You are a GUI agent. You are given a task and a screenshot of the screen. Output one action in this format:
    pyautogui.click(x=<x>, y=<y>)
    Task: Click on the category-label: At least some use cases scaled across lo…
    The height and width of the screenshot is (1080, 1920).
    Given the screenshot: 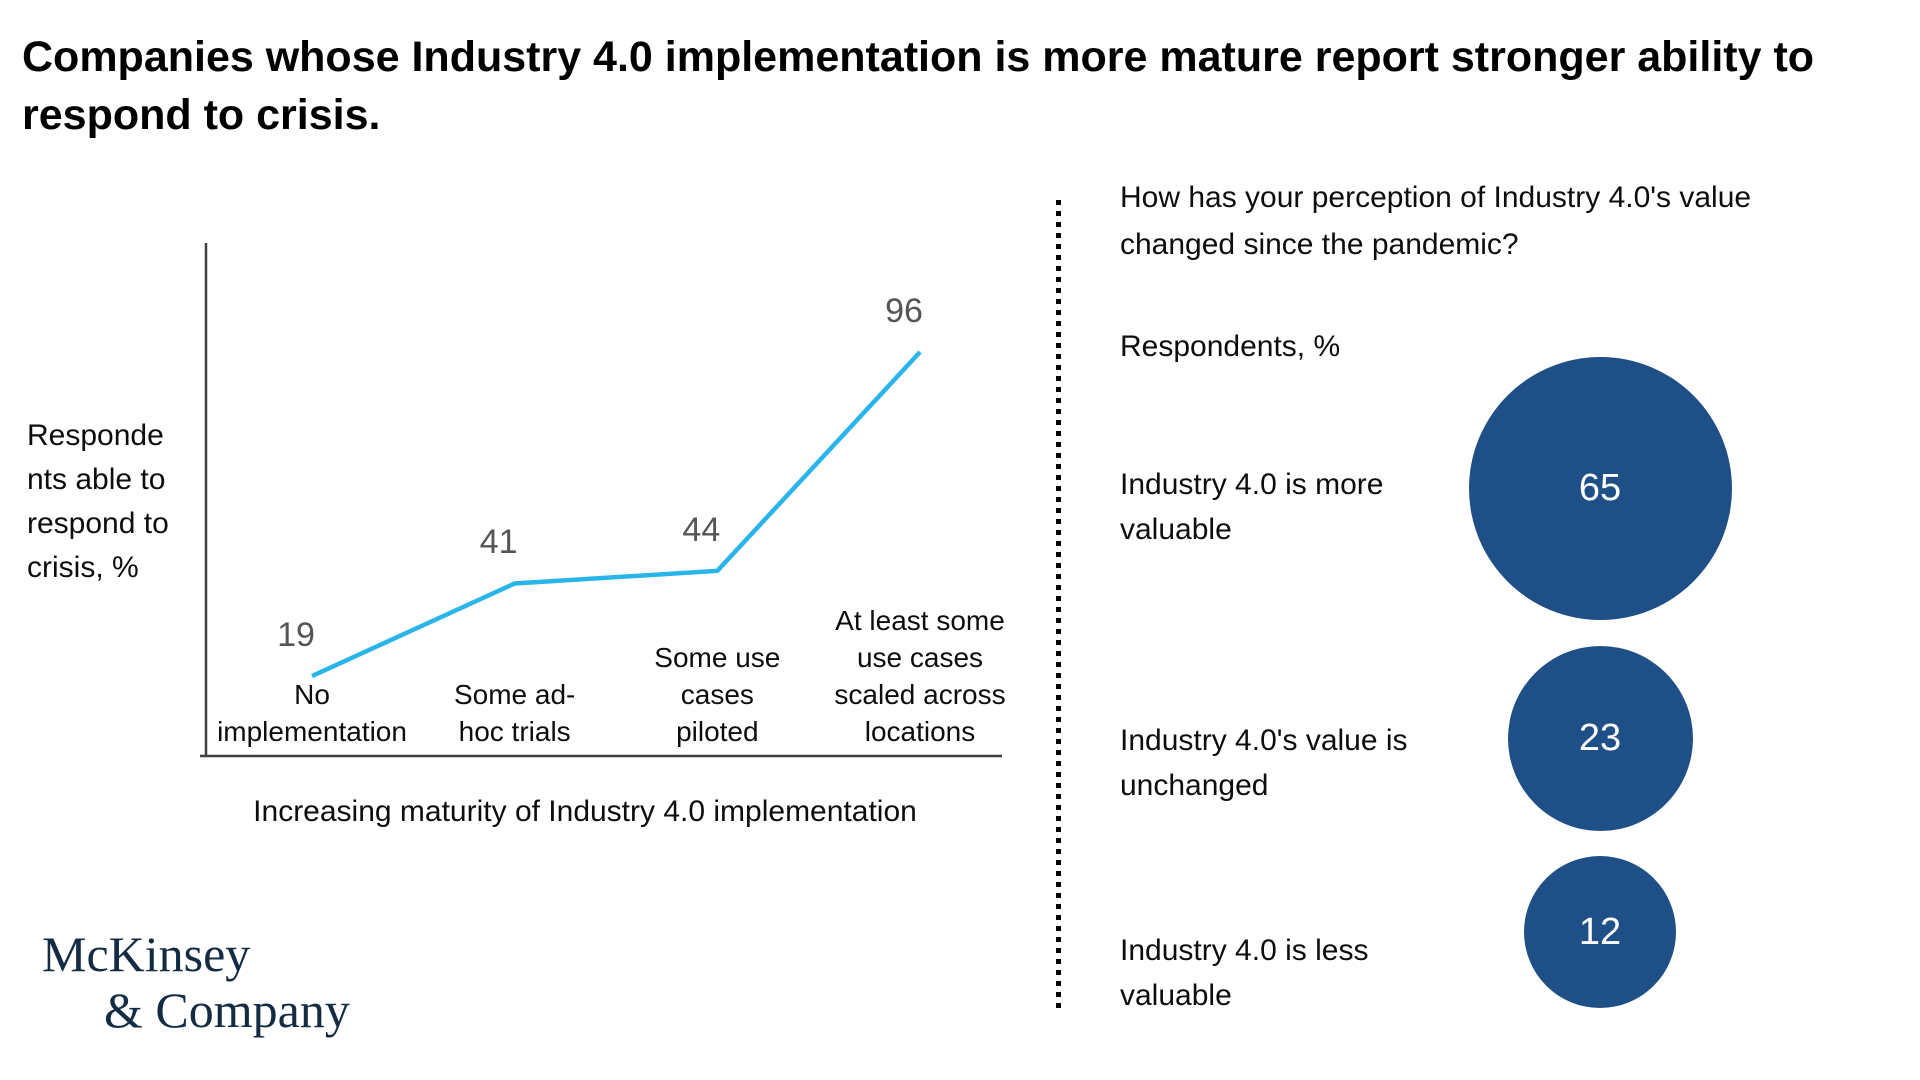 What is the action you would take?
    pyautogui.click(x=920, y=676)
    